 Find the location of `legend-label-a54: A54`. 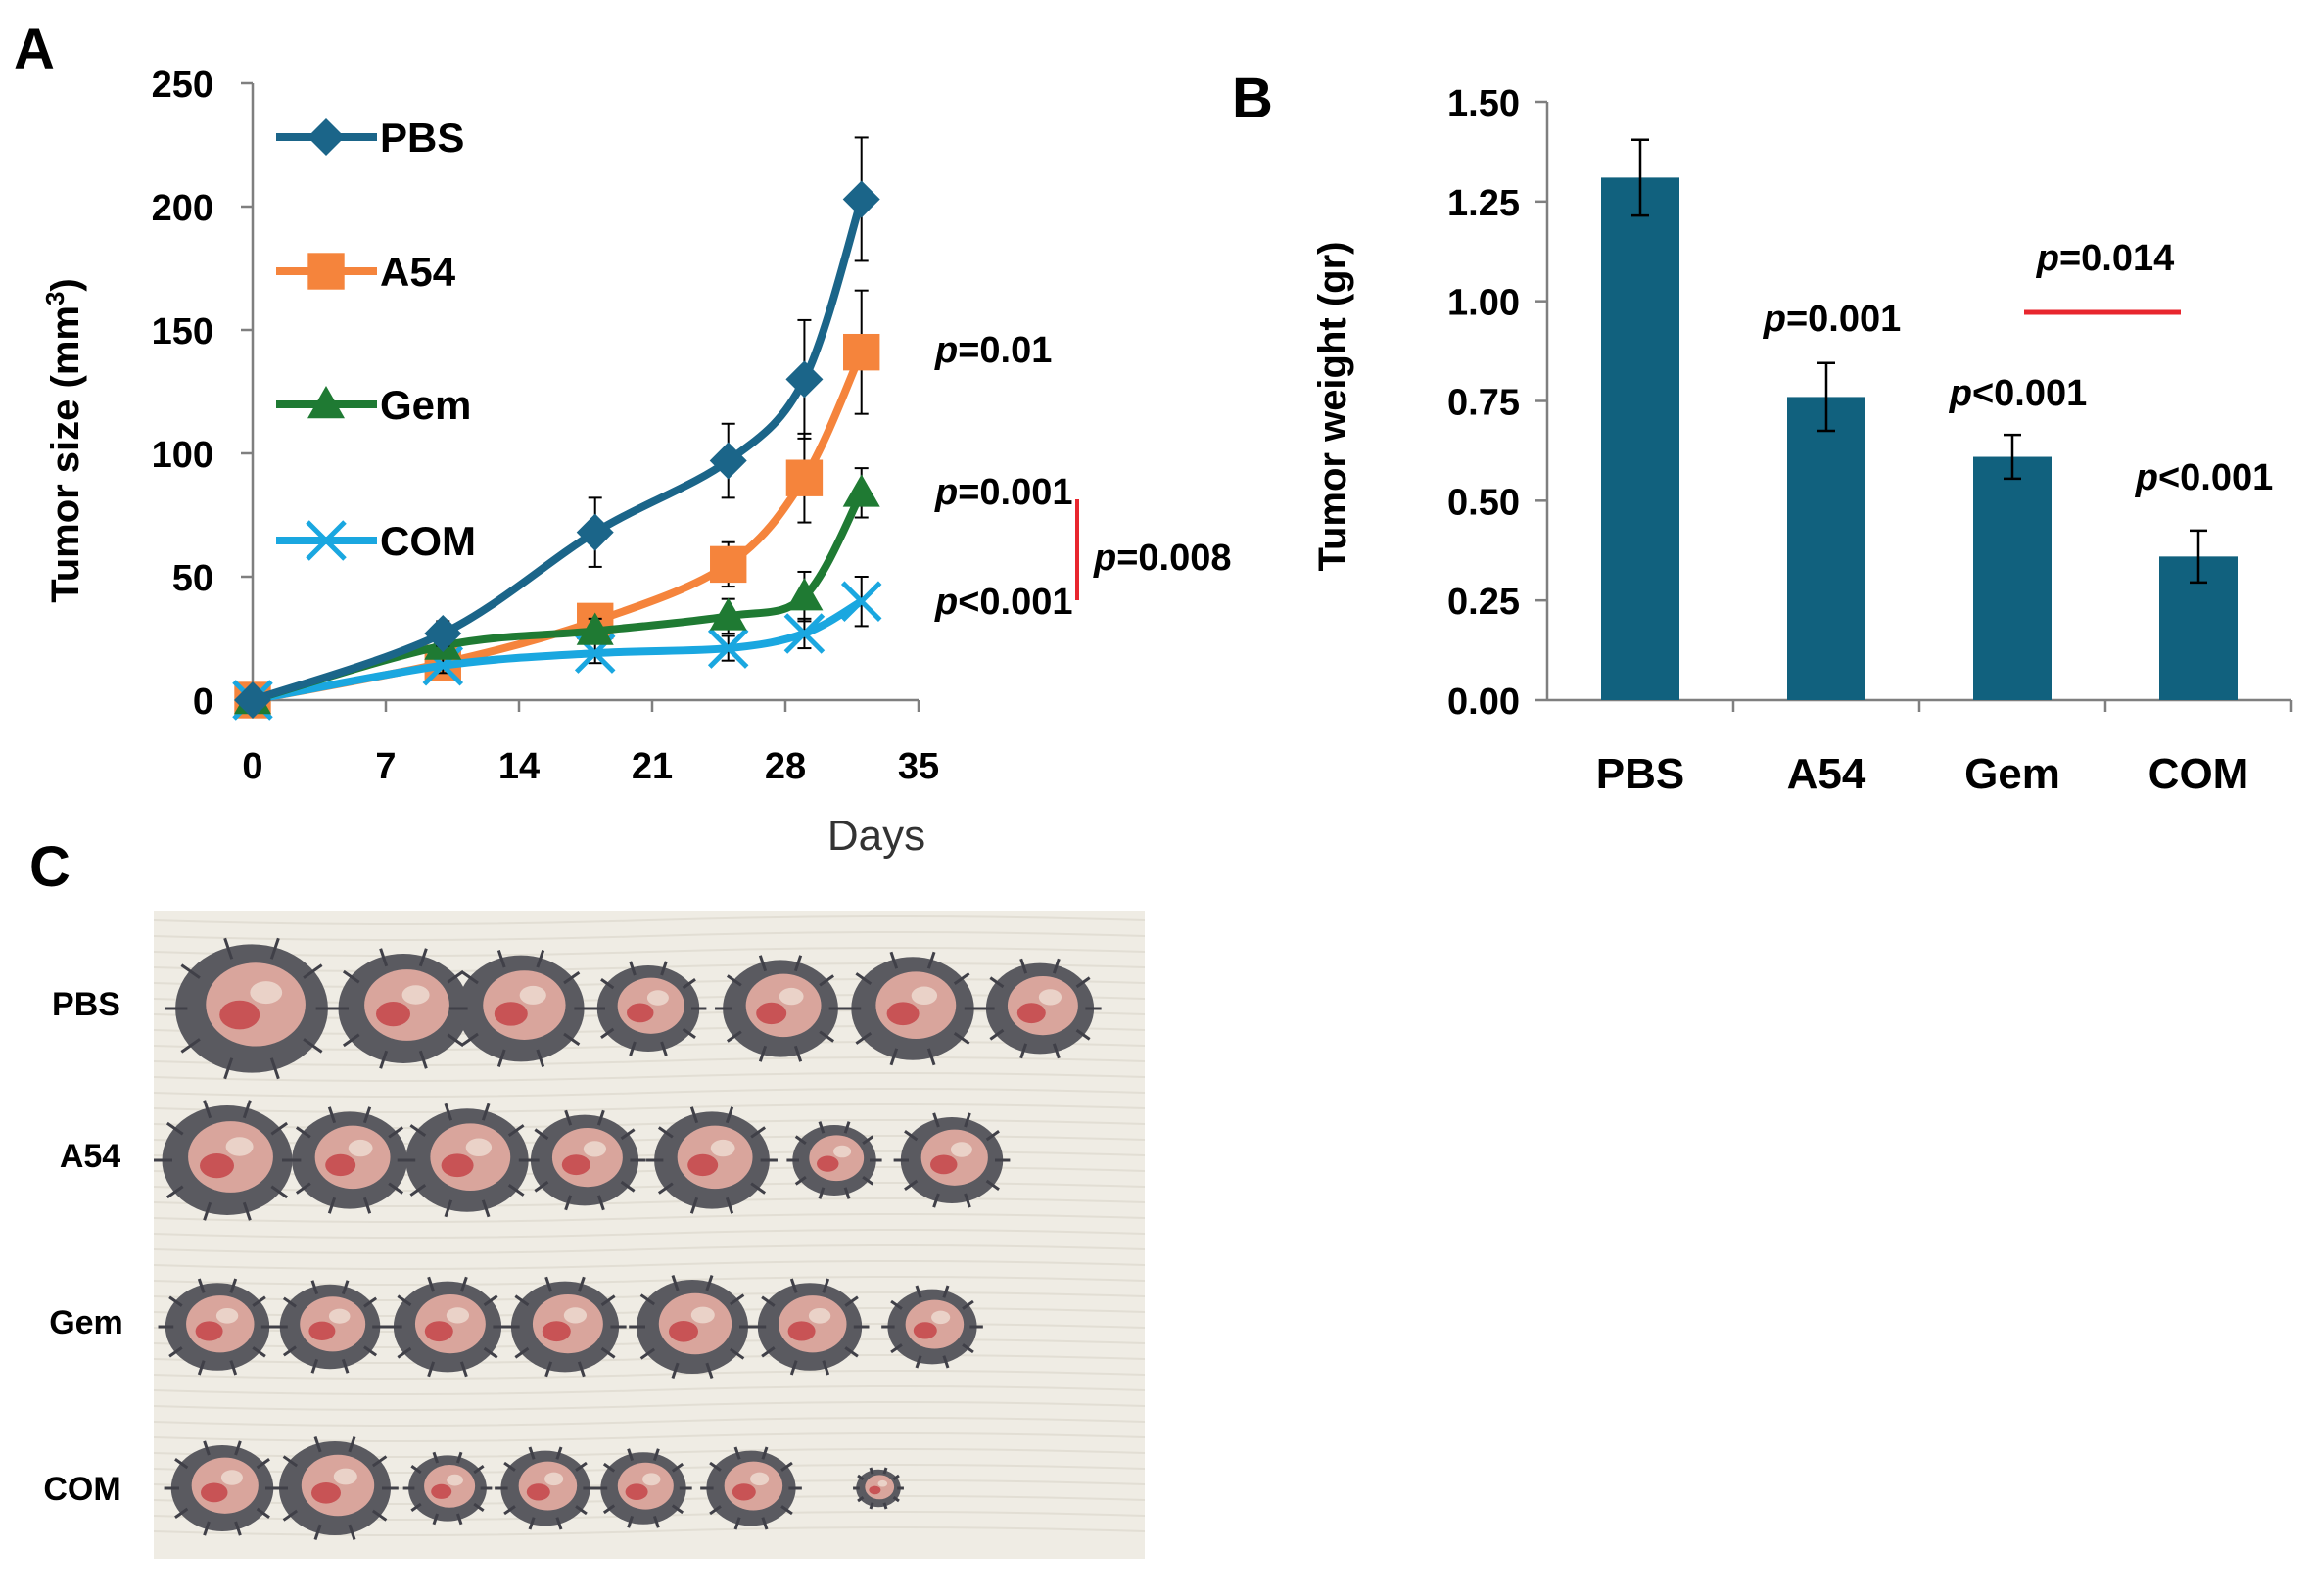

legend-label-a54: A54 is located at coordinates (418, 272).